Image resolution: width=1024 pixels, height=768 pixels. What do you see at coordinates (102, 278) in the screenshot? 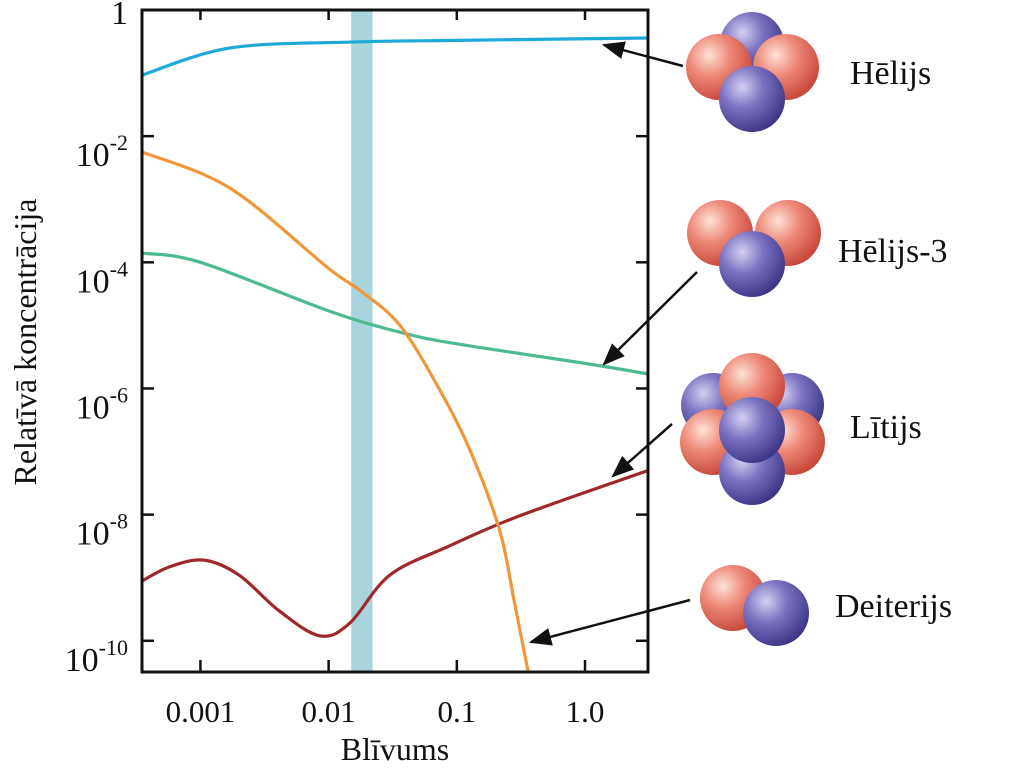
I see `y-tick-label: 10⁻⁴` at bounding box center [102, 278].